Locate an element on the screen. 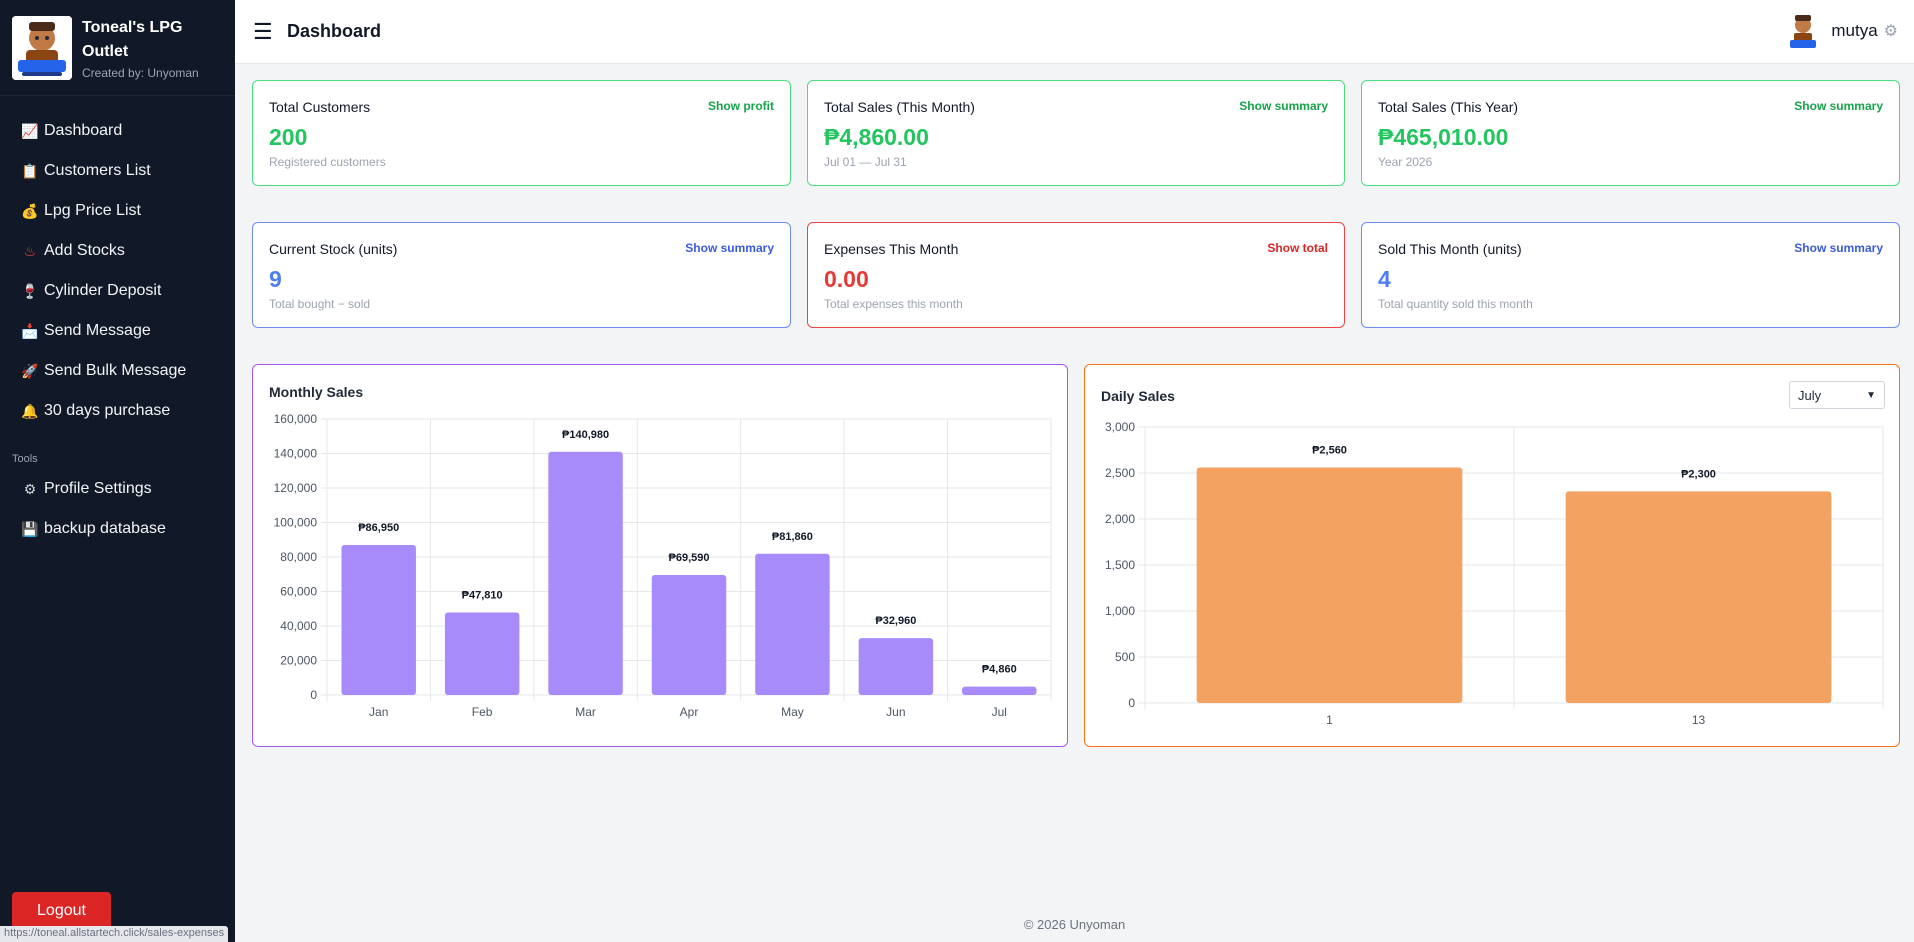 The height and width of the screenshot is (942, 1914). card-value: ₱4,860.00 is located at coordinates (876, 137).